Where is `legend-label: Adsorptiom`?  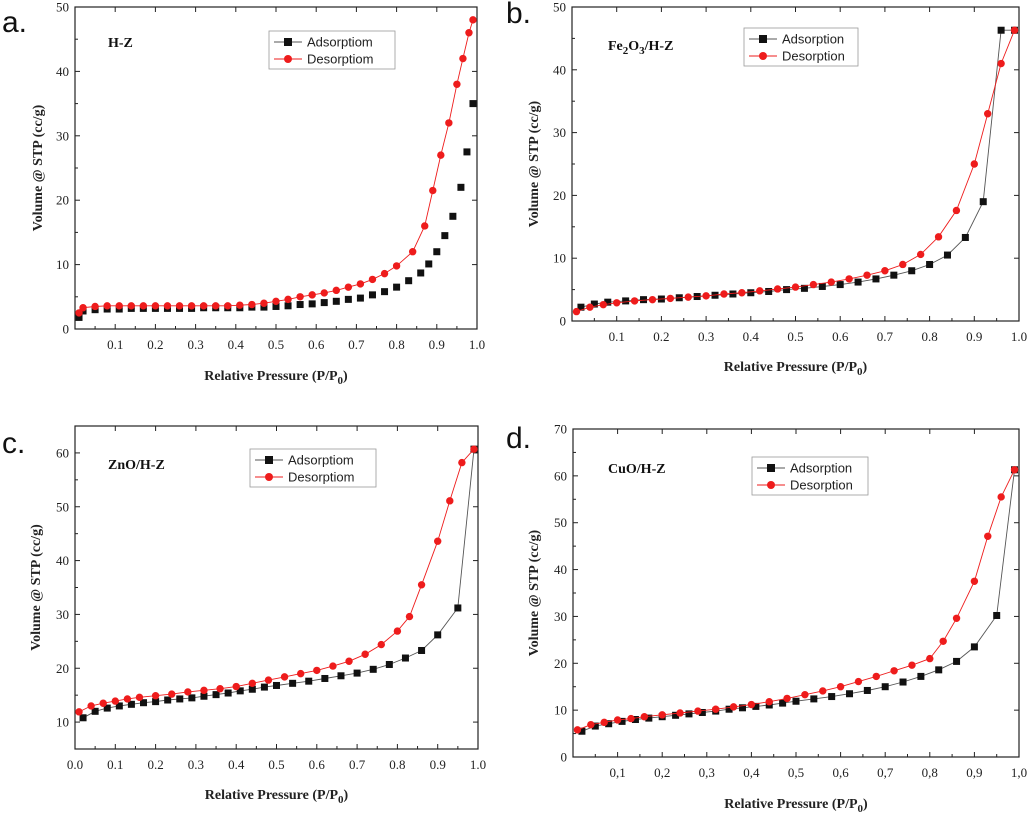
legend-label: Adsorptiom is located at coordinates (340, 42).